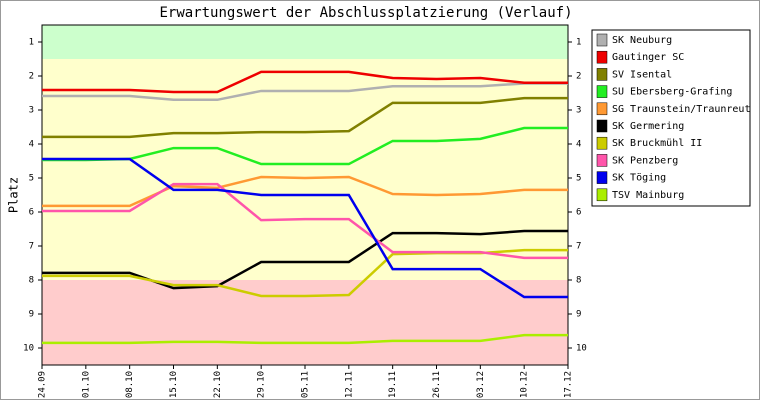 This screenshot has height=400, width=760. I want to click on x-tick-label: 05.11, so click(306, 384).